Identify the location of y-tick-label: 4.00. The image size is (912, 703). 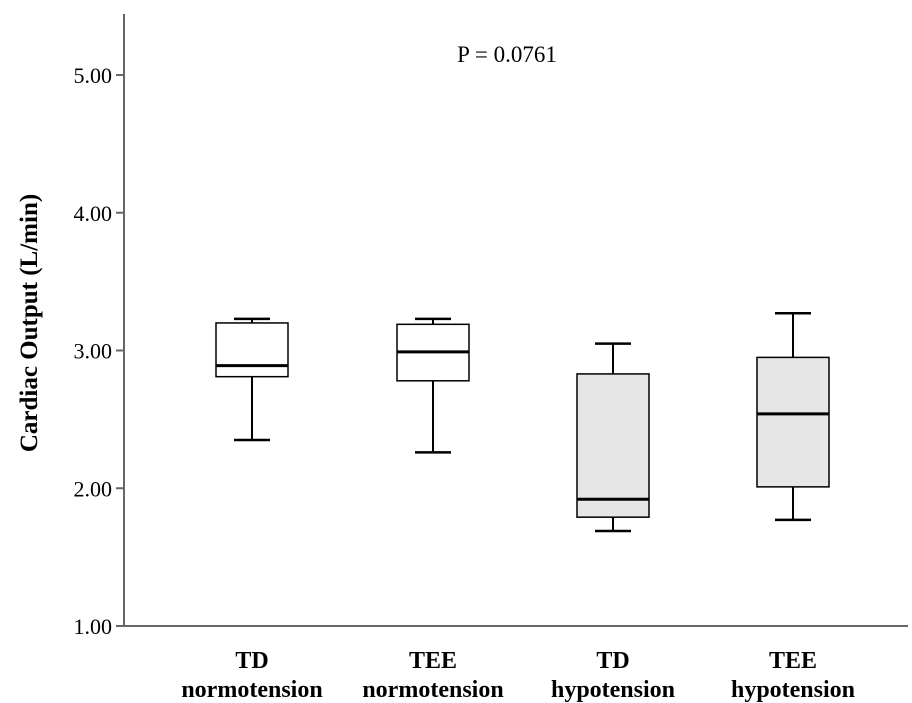
(93, 213).